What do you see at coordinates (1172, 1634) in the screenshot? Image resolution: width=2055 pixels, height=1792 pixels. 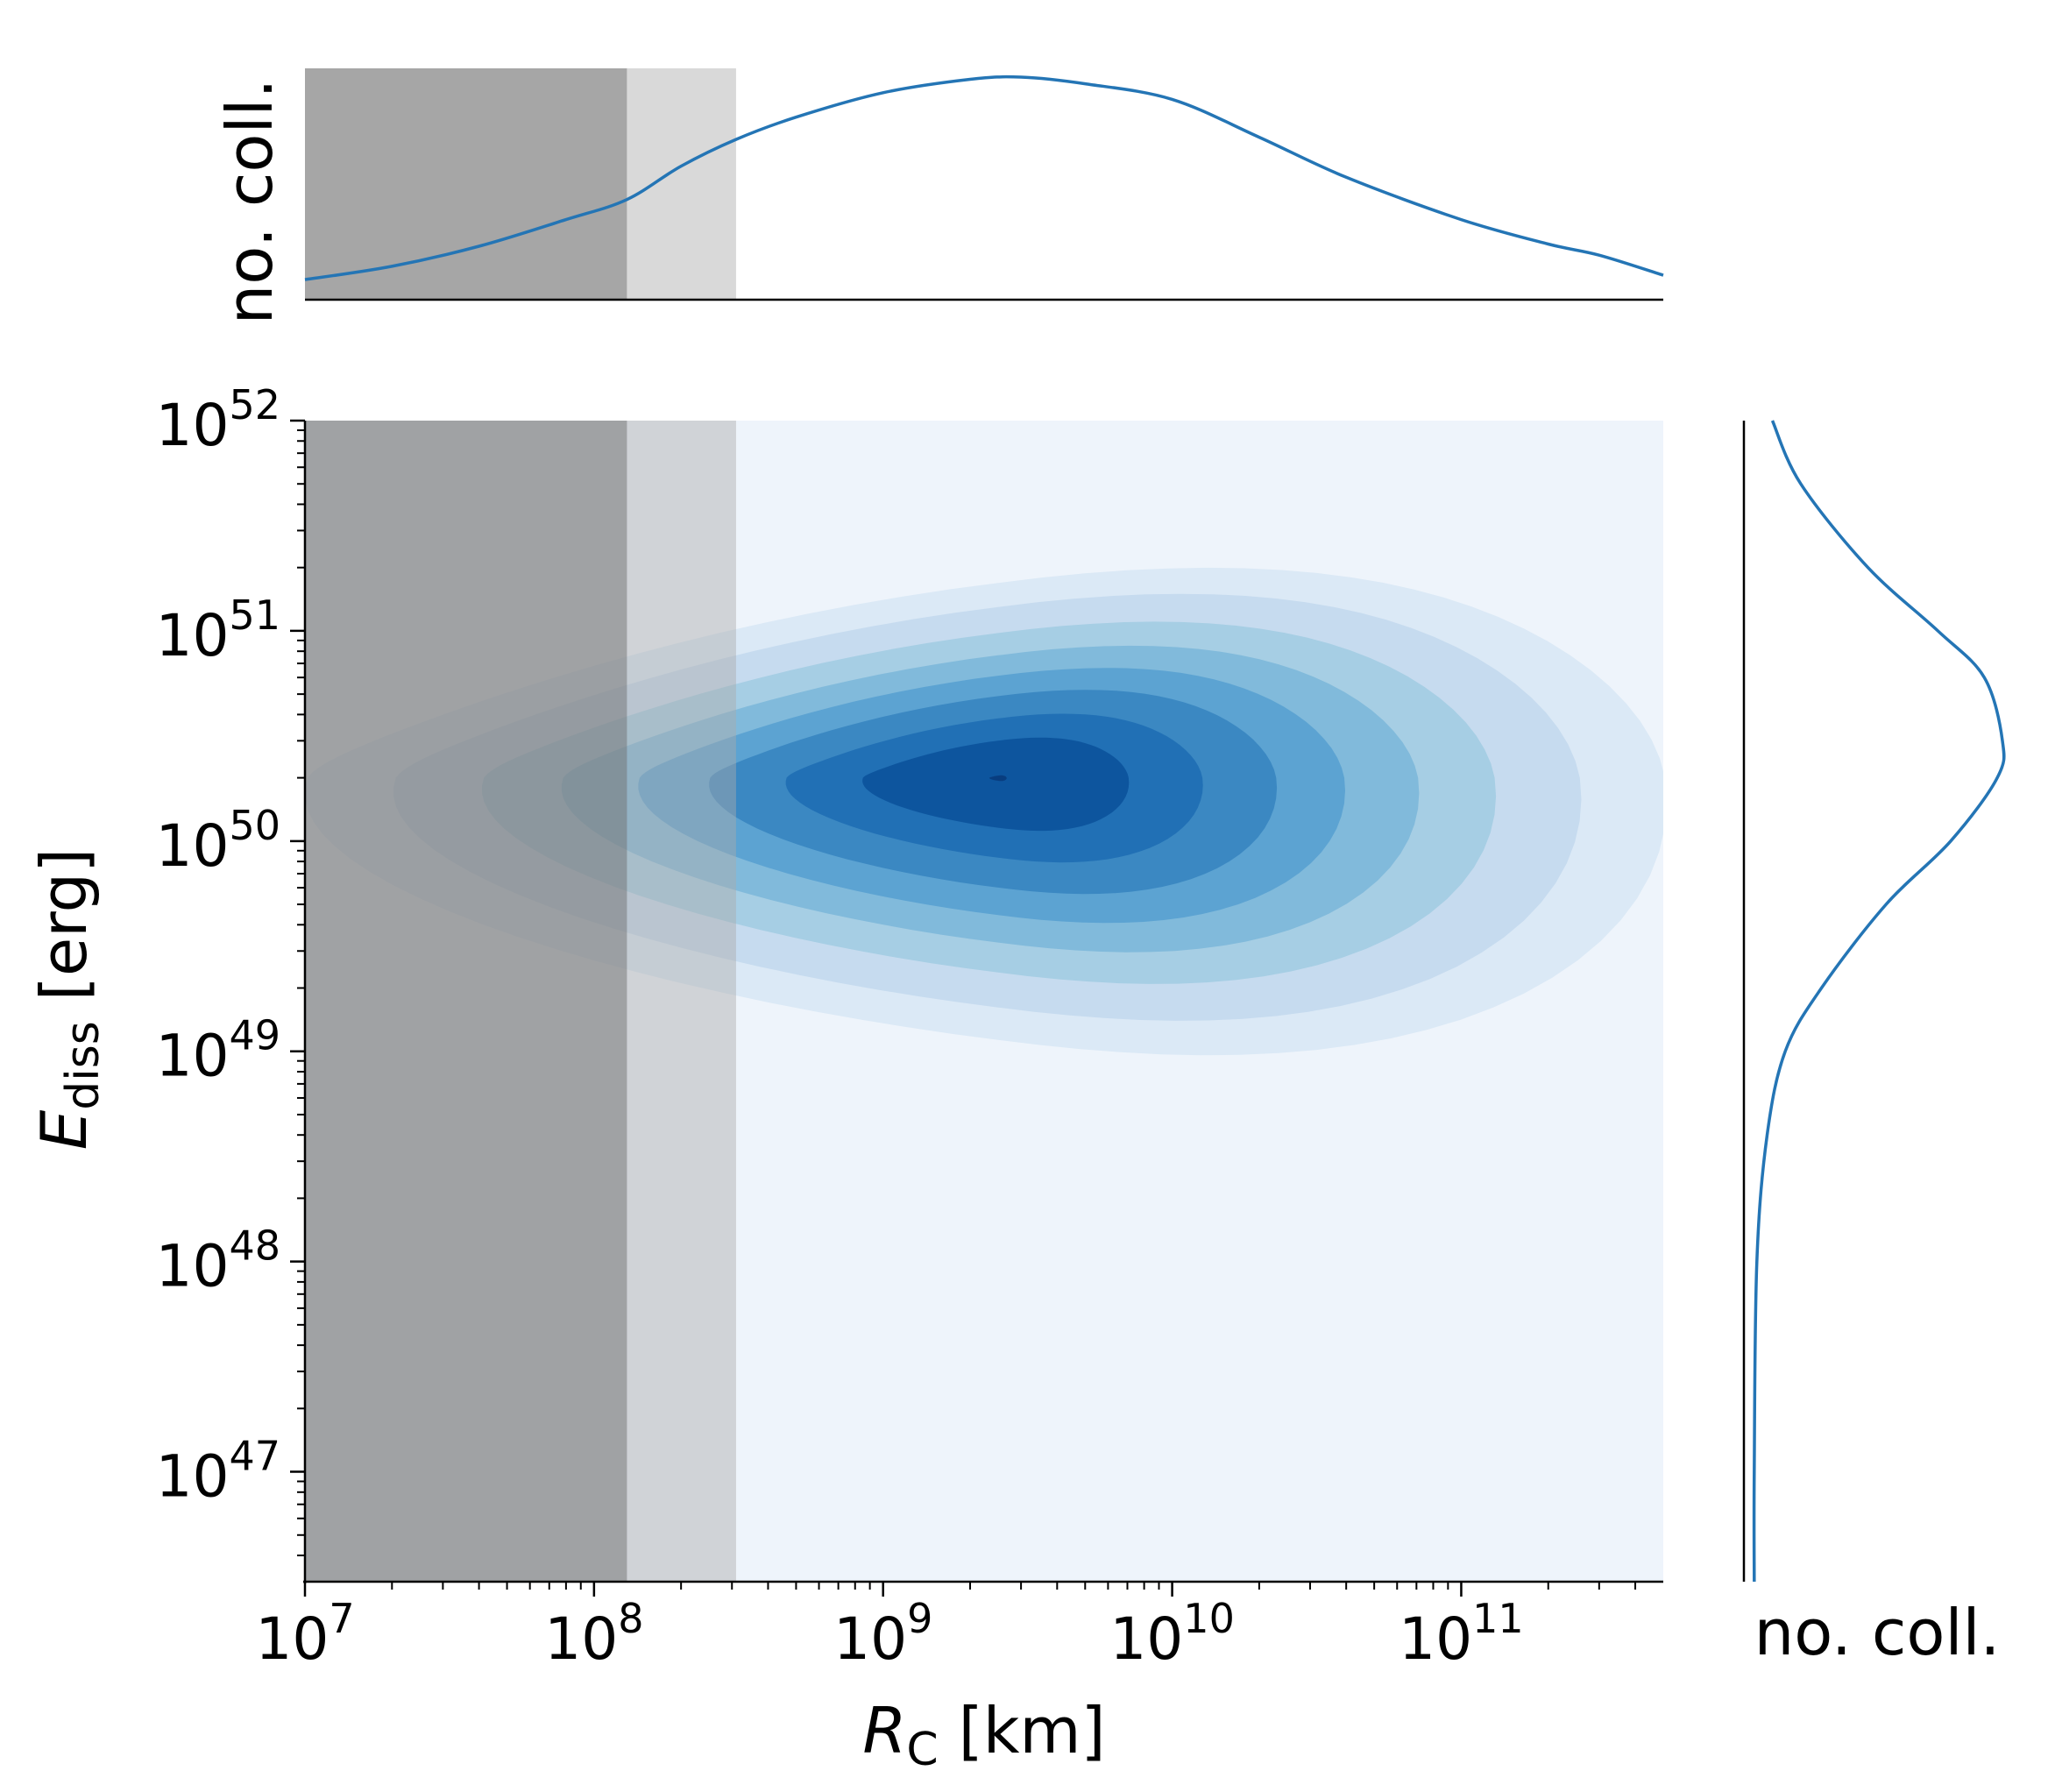 I see `x-tick-label: 10¹⁰` at bounding box center [1172, 1634].